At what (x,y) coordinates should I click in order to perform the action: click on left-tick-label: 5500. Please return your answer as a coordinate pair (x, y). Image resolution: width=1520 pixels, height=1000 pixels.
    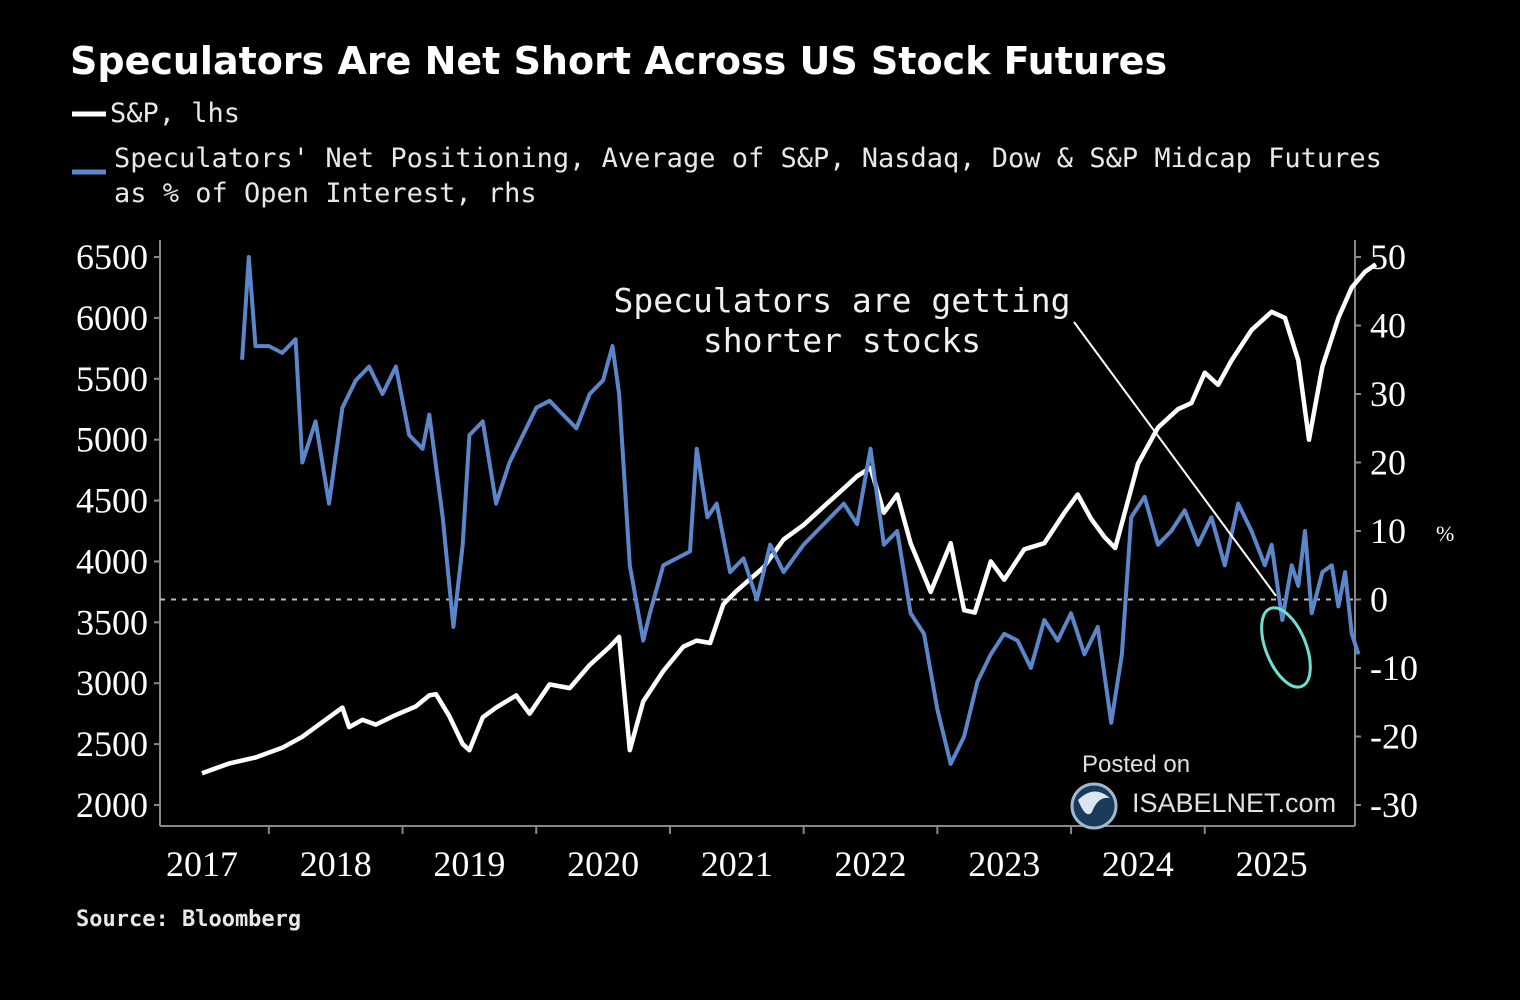
    Looking at the image, I should click on (112, 379).